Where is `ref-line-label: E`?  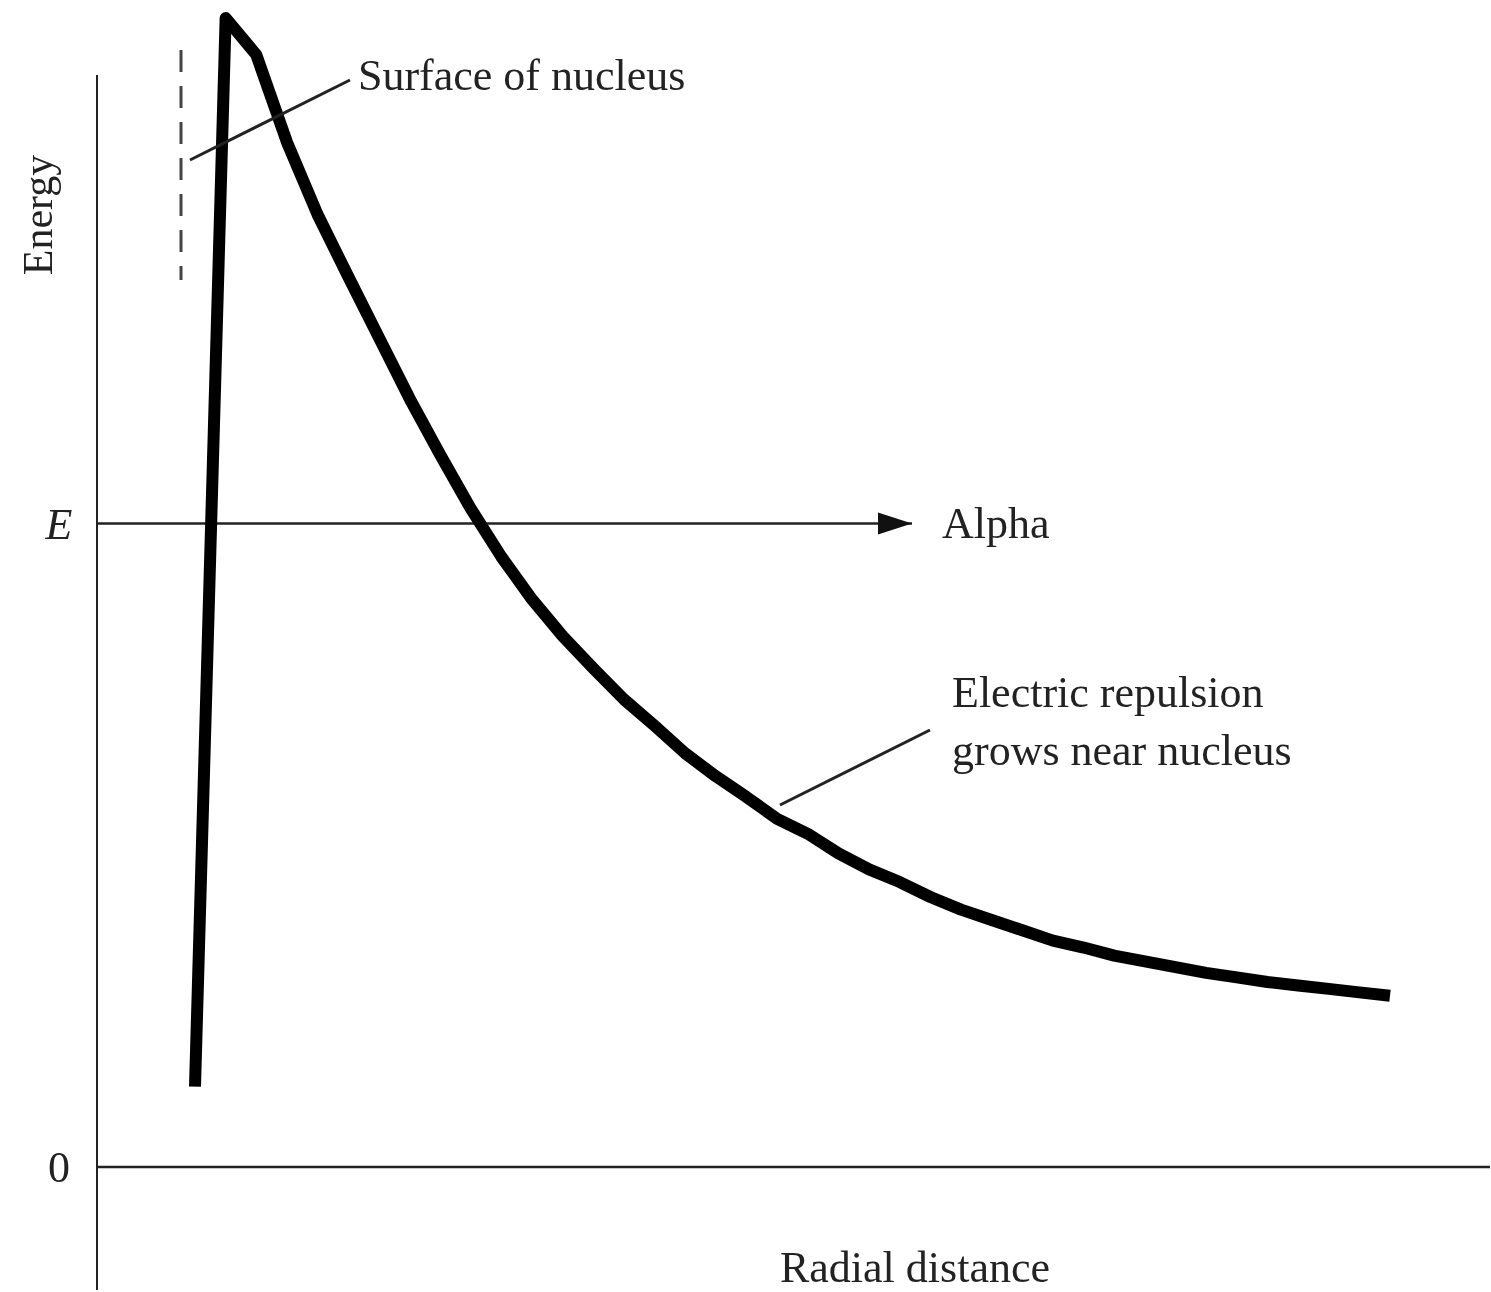
ref-line-label: E is located at coordinates (58, 524).